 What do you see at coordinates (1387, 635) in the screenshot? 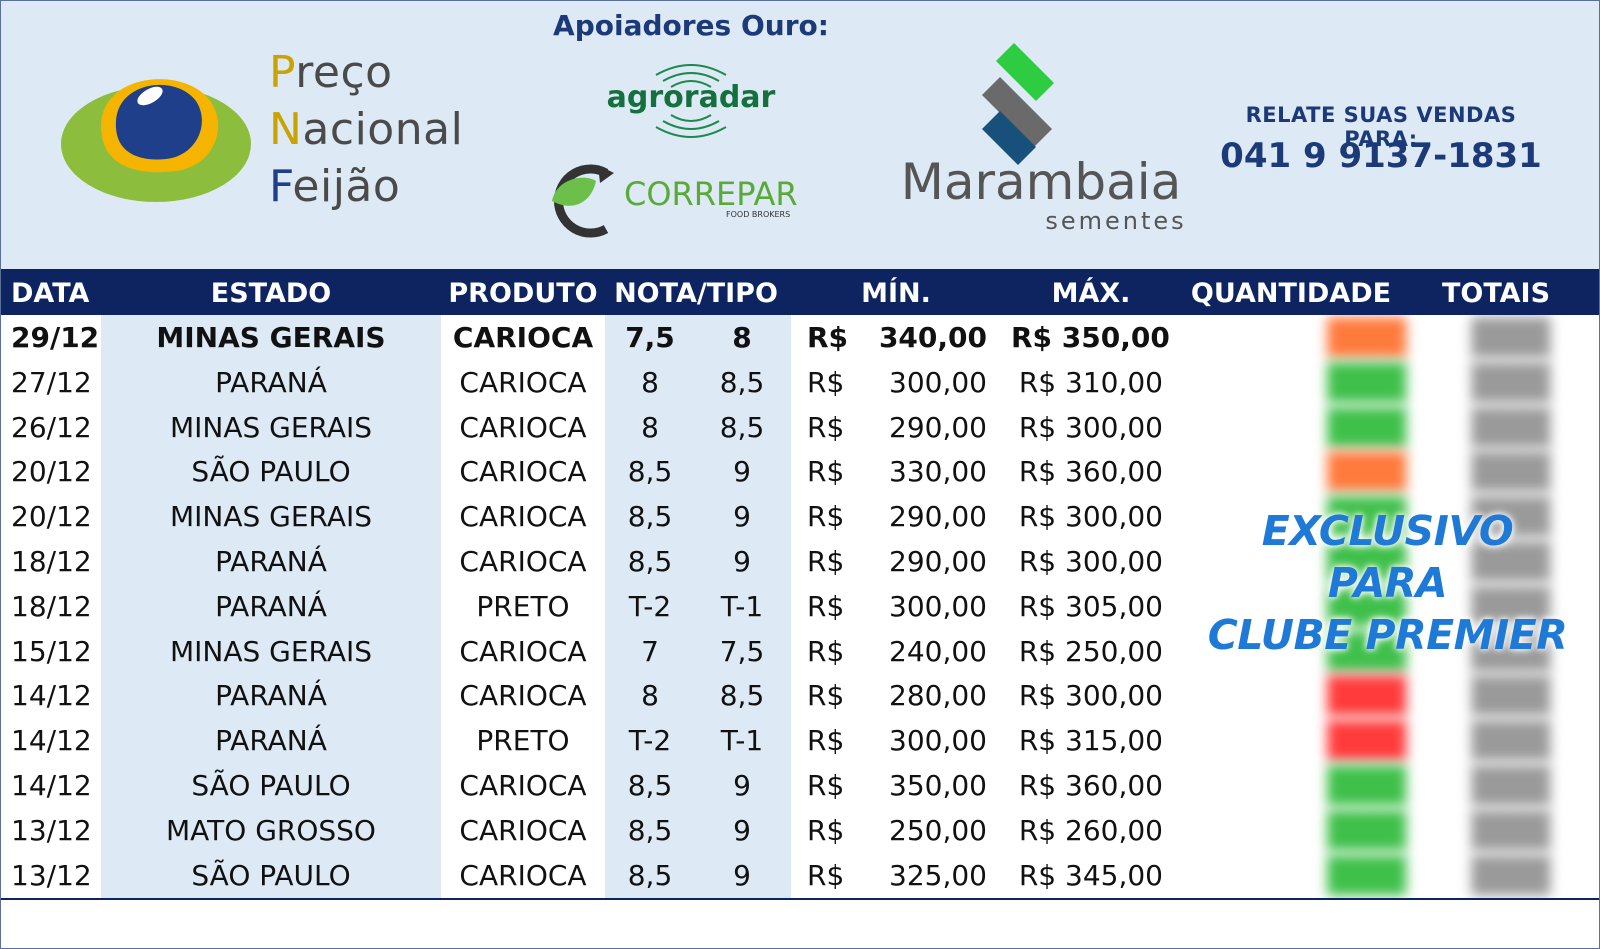
I see `exclusive-line-3: CLUBE PREMIER` at bounding box center [1387, 635].